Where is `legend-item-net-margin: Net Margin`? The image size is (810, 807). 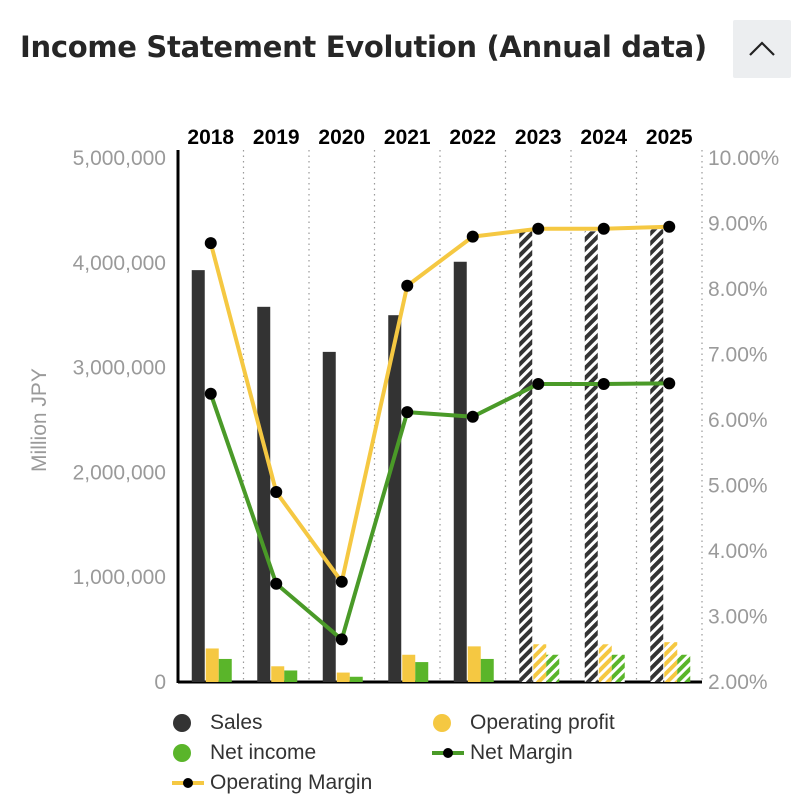 legend-item-net-margin: Net Margin is located at coordinates (502, 753).